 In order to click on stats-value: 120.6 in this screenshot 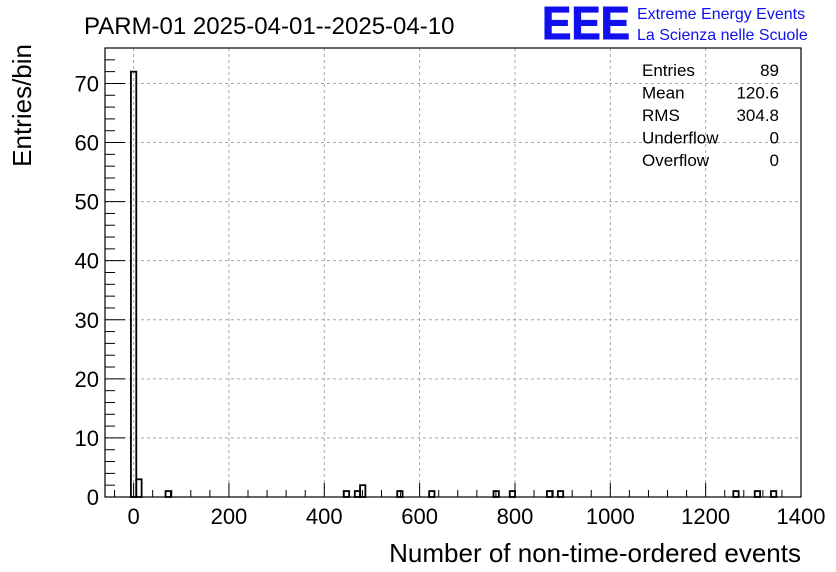, I will do `click(757, 93)`.